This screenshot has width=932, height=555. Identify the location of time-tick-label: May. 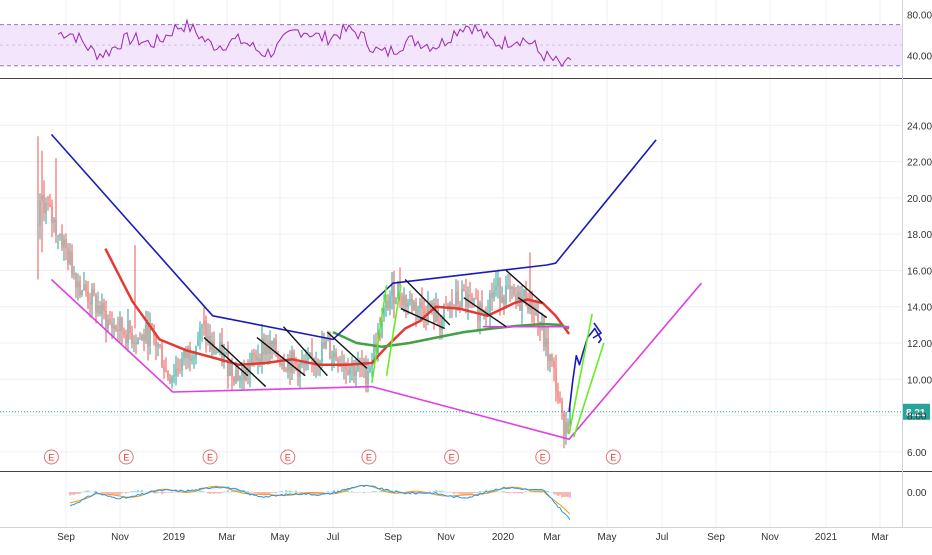
(280, 537).